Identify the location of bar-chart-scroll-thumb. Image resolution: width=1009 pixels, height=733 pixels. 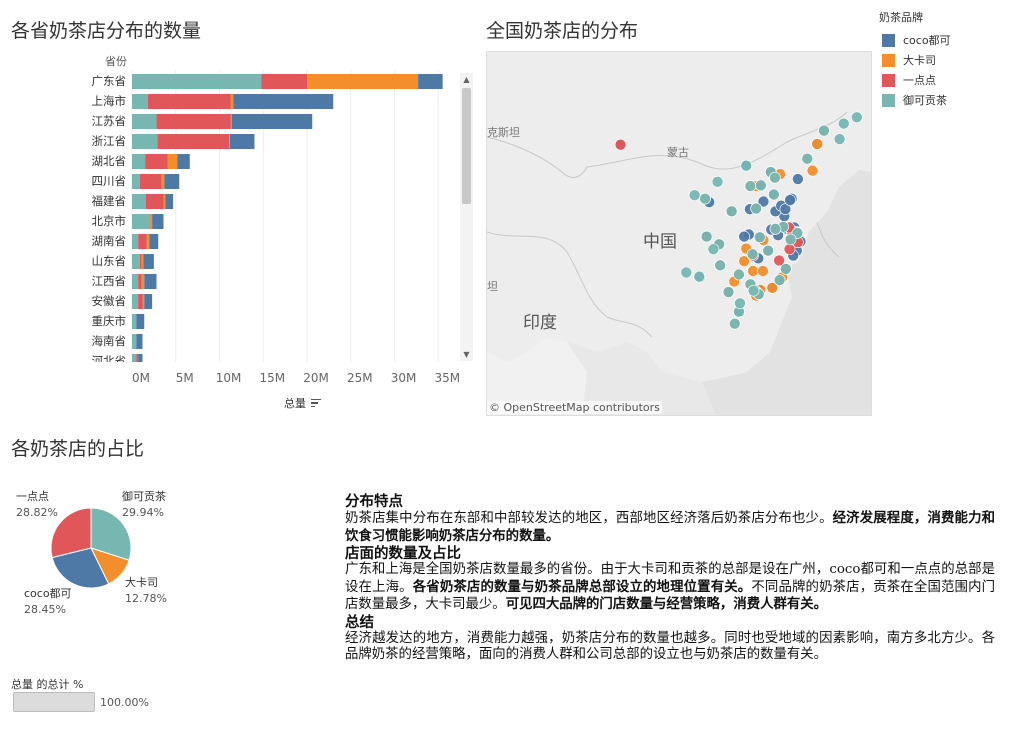
(466, 146).